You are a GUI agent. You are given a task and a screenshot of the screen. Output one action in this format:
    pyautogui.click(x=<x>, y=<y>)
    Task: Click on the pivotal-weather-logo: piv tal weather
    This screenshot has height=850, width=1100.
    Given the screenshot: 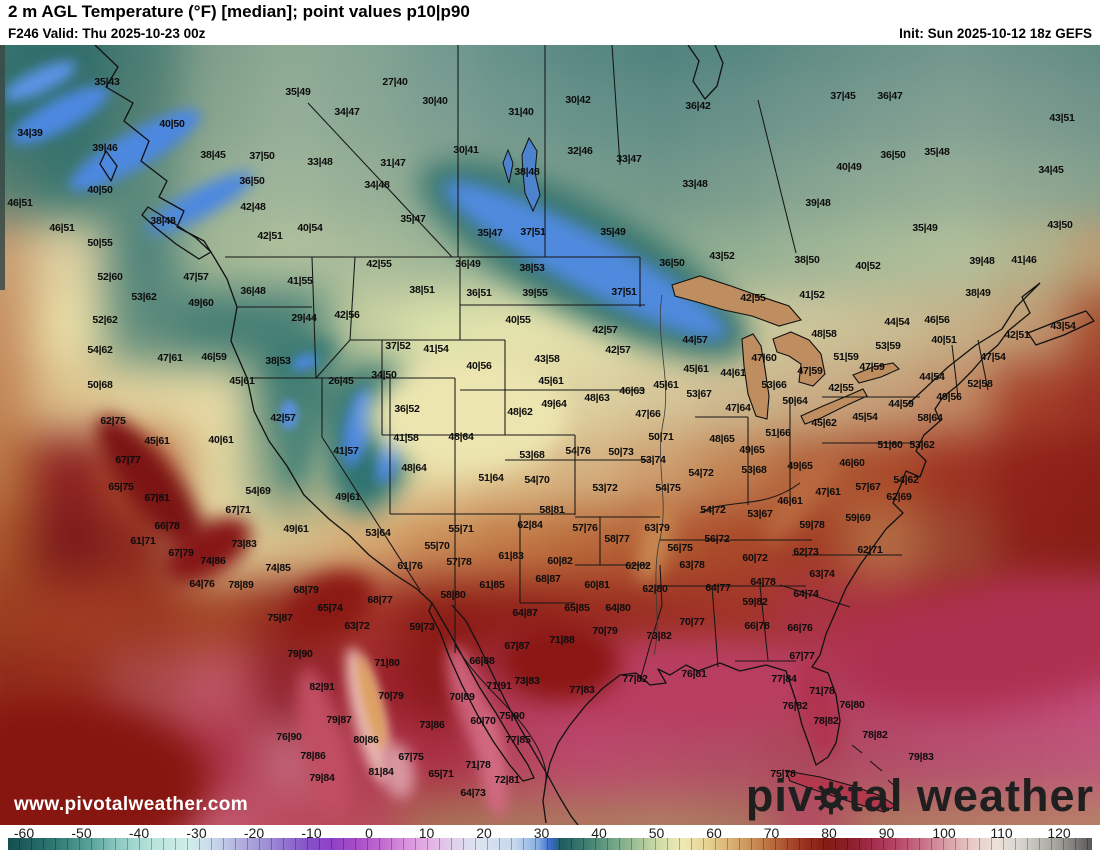 What is the action you would take?
    pyautogui.click(x=920, y=796)
    